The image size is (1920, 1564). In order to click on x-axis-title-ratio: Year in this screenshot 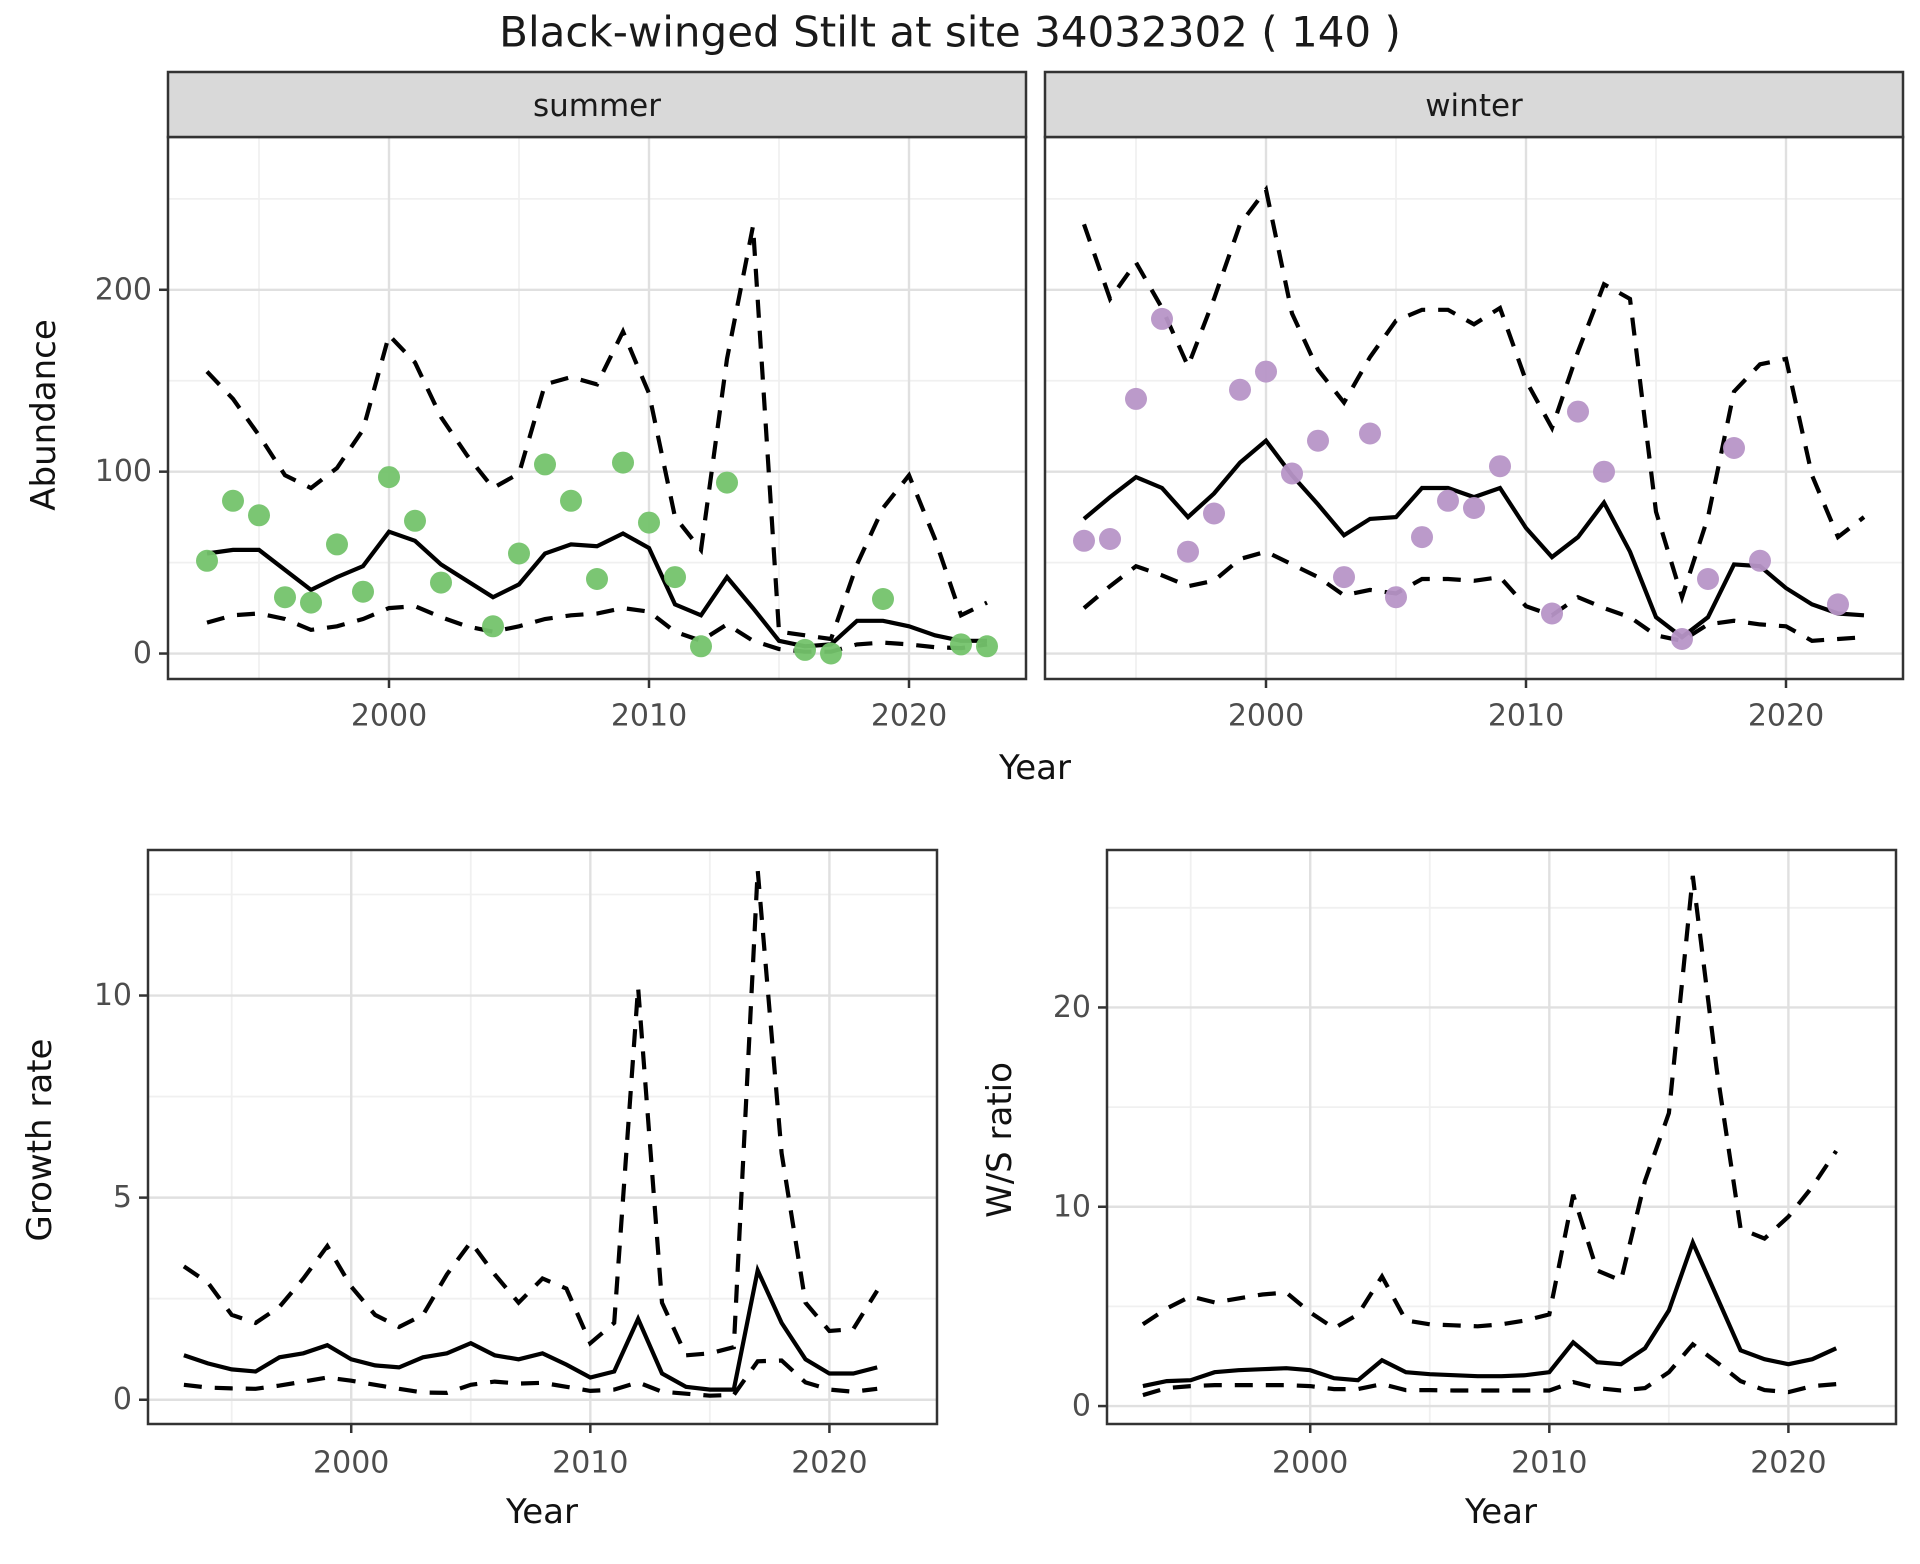, I will do `click(1500, 1512)`.